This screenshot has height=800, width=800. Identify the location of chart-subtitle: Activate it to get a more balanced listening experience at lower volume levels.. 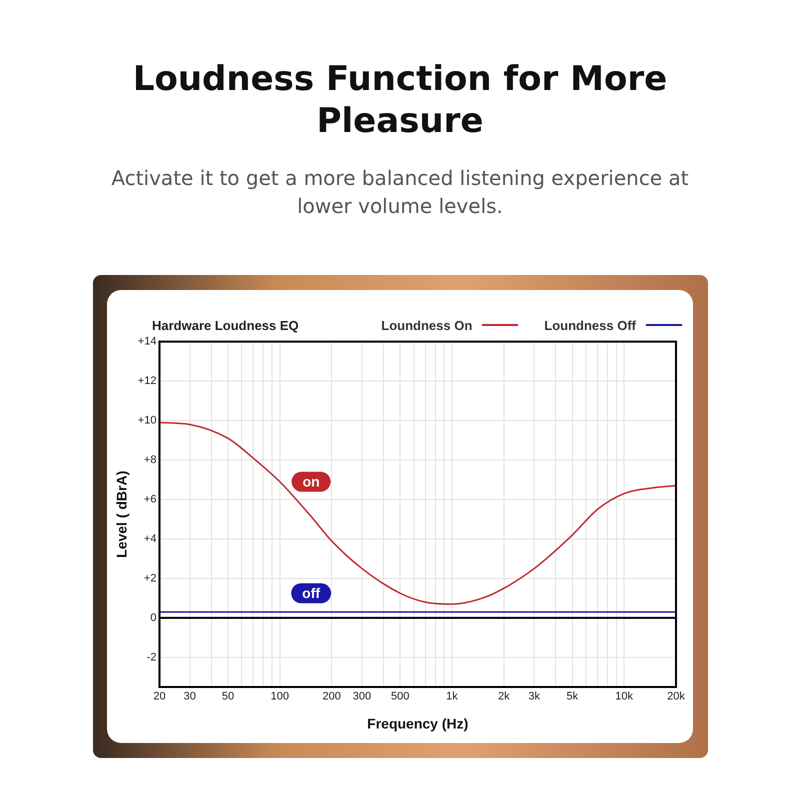
(400, 192).